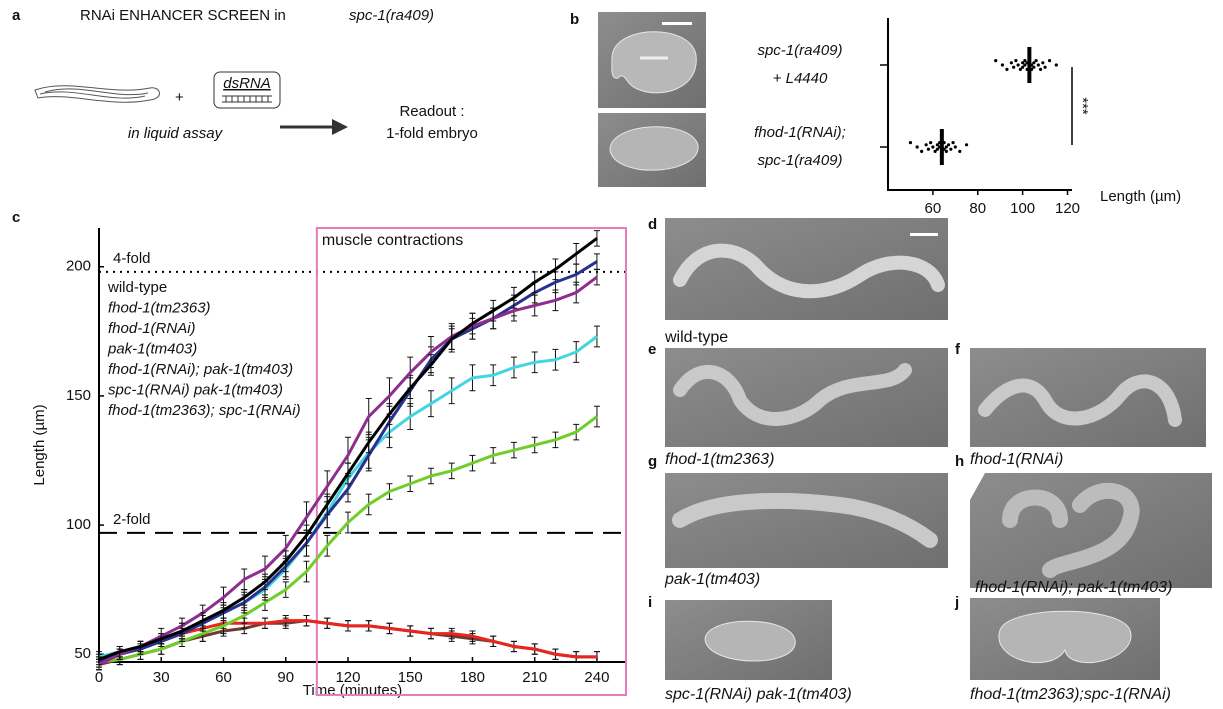  Describe the element at coordinates (800, 132) in the screenshot. I see `category-label: fhod-1(RNAi);` at that location.